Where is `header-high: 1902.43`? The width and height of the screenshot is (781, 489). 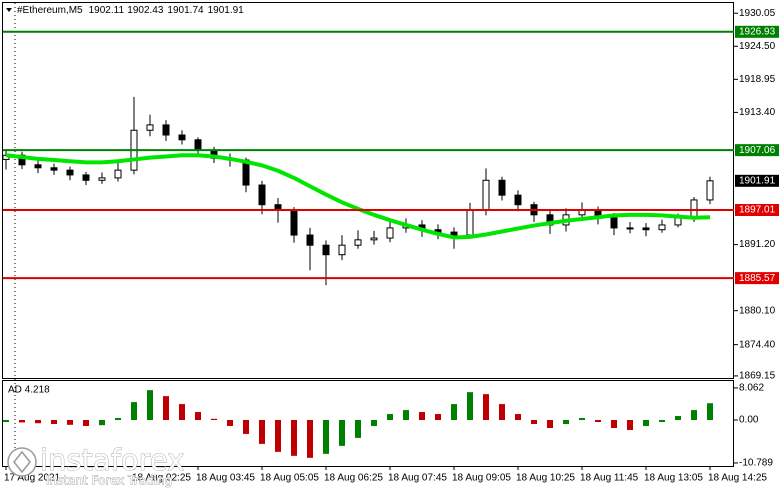
header-high: 1902.43 is located at coordinates (145, 10).